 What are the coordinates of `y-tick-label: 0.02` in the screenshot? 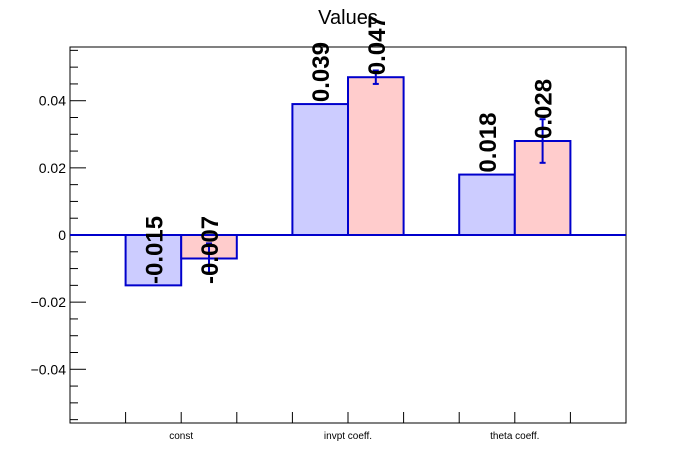 It's located at (52, 168).